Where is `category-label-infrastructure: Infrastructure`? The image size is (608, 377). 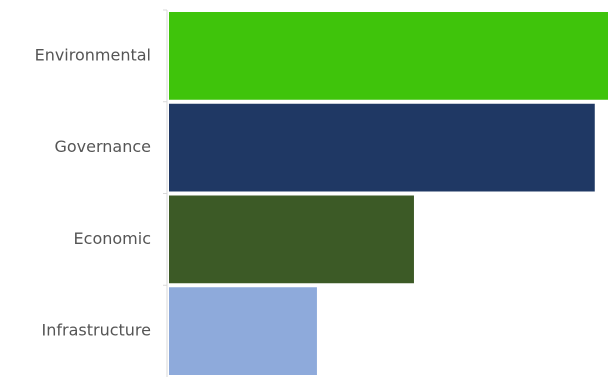 category-label-infrastructure: Infrastructure is located at coordinates (96, 330).